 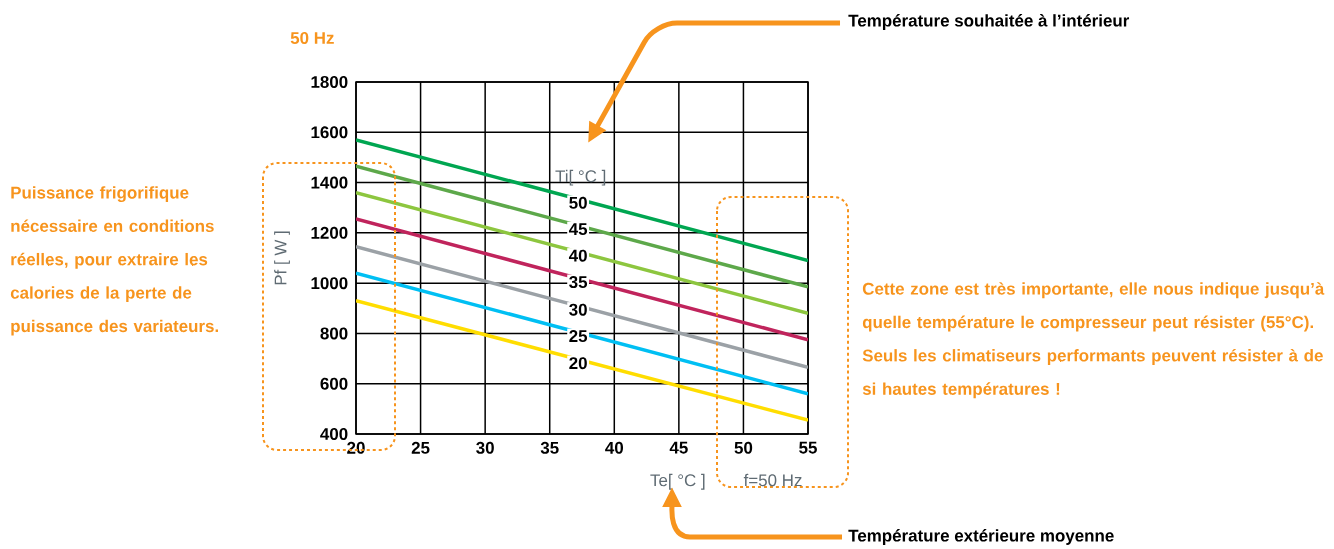 What do you see at coordinates (578, 309) in the screenshot?
I see `series-label: 30` at bounding box center [578, 309].